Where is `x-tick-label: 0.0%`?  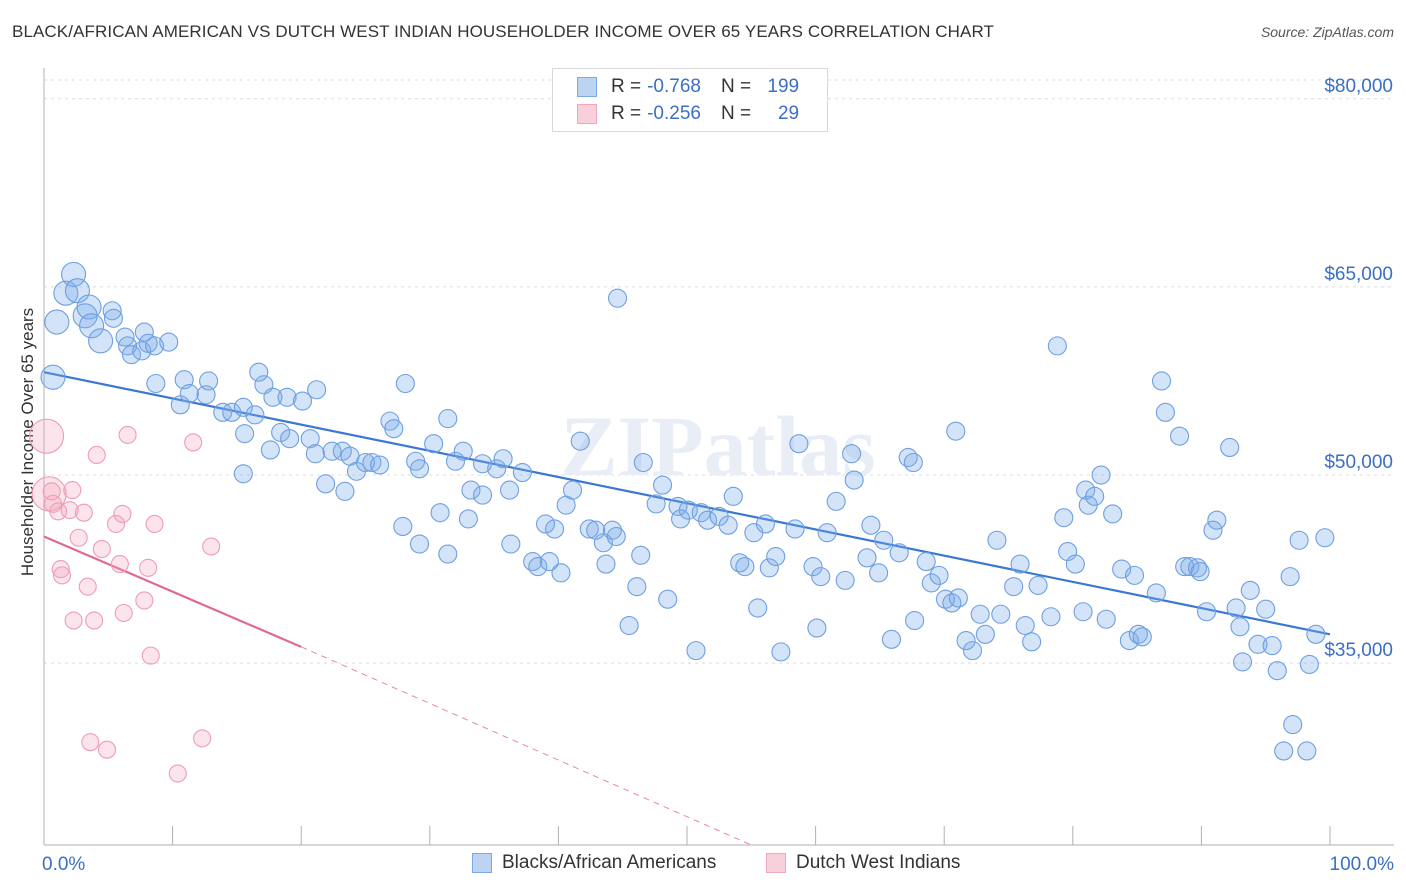 x-tick-label: 0.0% is located at coordinates (63, 864).